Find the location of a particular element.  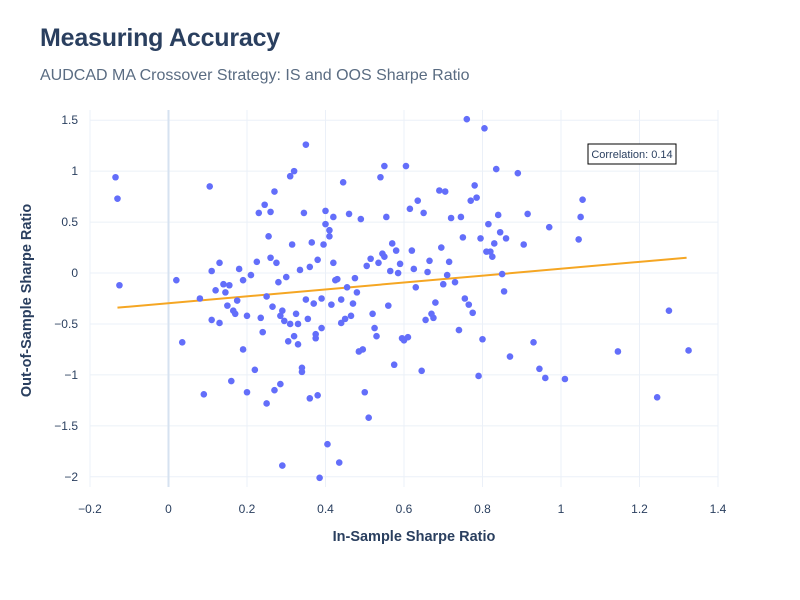

correlation-annotation: Correlation: 0.14 is located at coordinates (632, 154).